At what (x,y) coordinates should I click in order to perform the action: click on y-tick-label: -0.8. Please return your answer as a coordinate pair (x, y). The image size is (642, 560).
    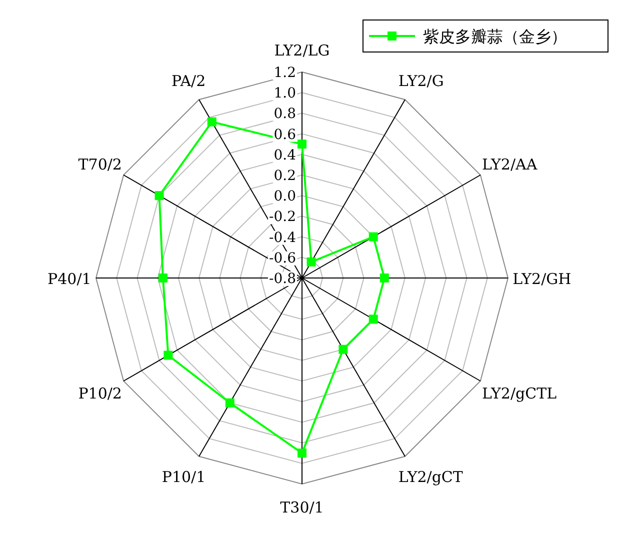
    Looking at the image, I should click on (282, 279).